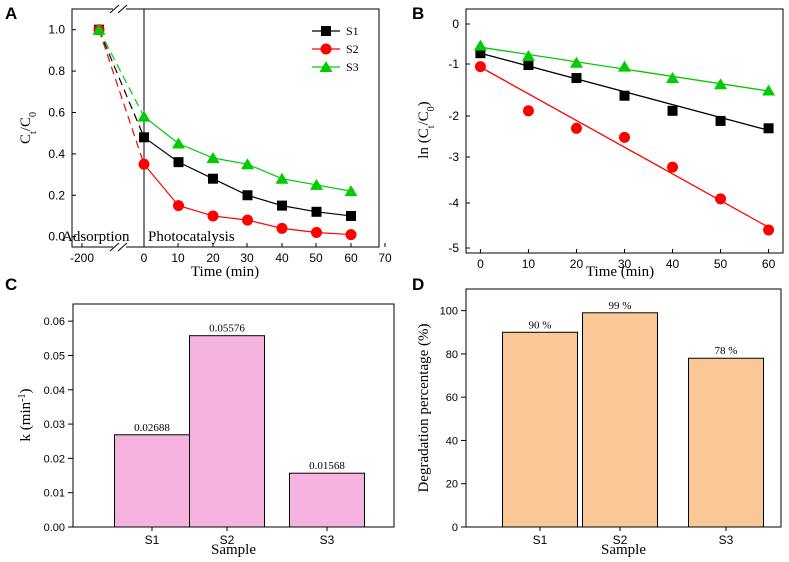  What do you see at coordinates (453, 203) in the screenshot?
I see `y-tick-label: -4` at bounding box center [453, 203].